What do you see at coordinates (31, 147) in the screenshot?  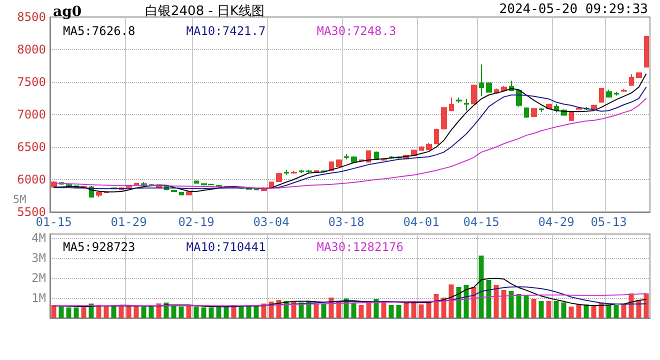 I see `y-tick-label: 6500` at bounding box center [31, 147].